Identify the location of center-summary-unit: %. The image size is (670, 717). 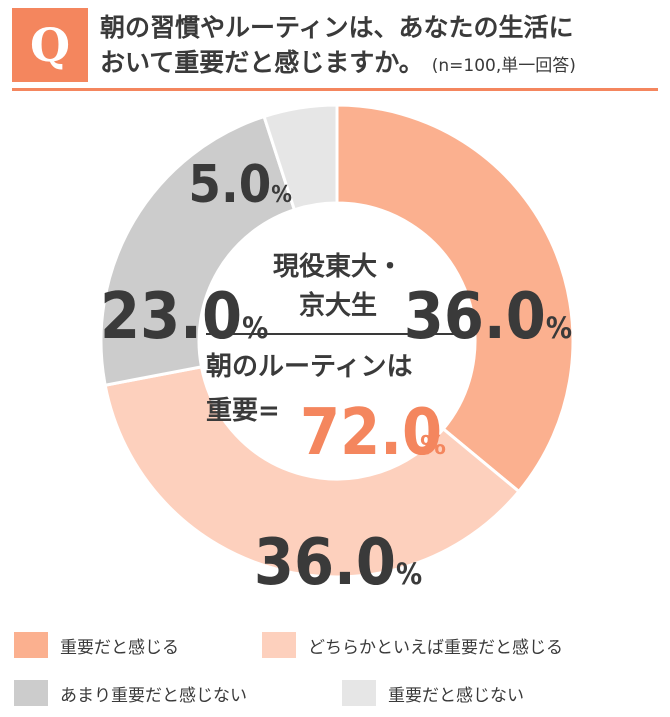
(433, 446).